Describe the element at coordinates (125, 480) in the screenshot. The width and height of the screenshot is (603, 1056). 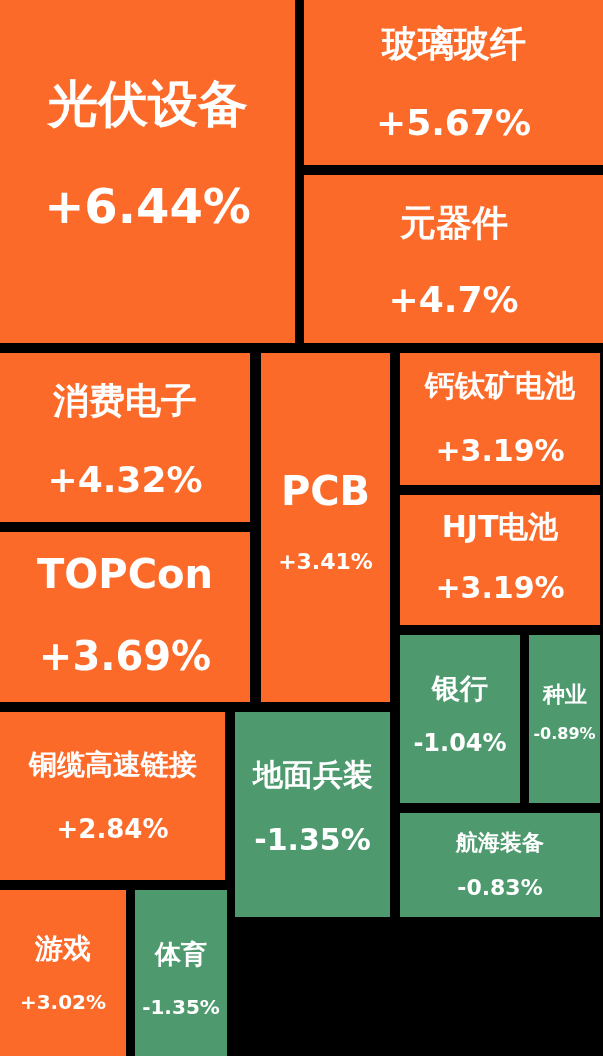
I see `data-label: +4.32%` at that location.